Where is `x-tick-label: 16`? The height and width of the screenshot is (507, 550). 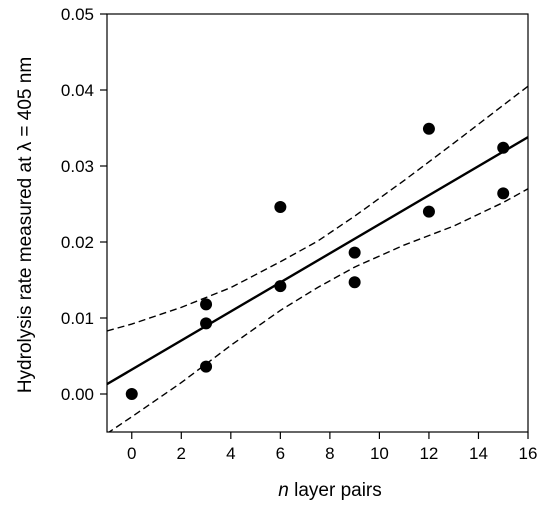 x-tick-label: 16 is located at coordinates (528, 453).